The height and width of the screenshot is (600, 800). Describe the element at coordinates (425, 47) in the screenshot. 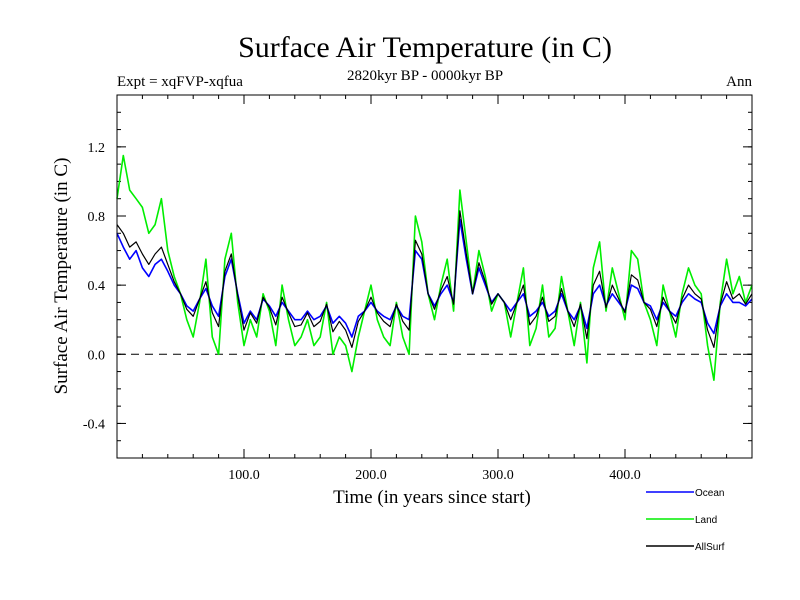

I see `chart-title: Surface Air Temperature (in C)` at that location.